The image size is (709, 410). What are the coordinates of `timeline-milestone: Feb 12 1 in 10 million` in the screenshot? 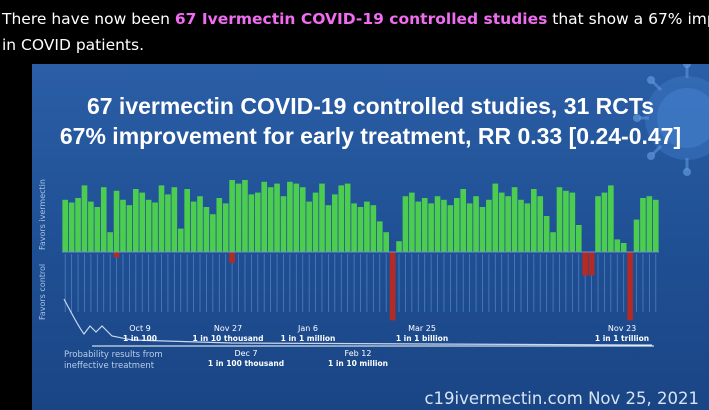 It's located at (358, 359).